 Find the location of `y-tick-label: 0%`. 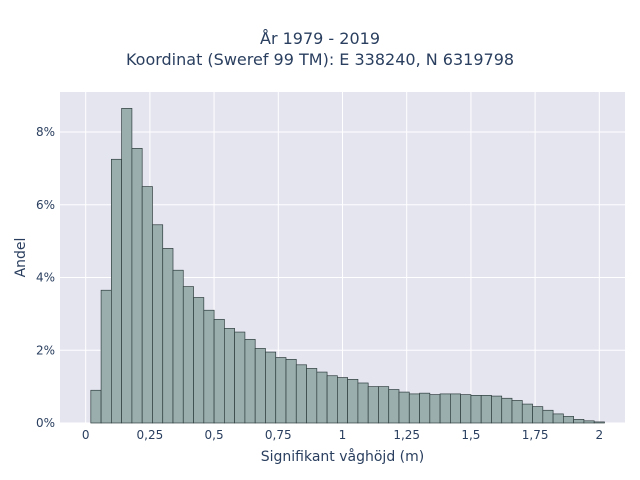

y-tick-label: 0% is located at coordinates (45, 423).